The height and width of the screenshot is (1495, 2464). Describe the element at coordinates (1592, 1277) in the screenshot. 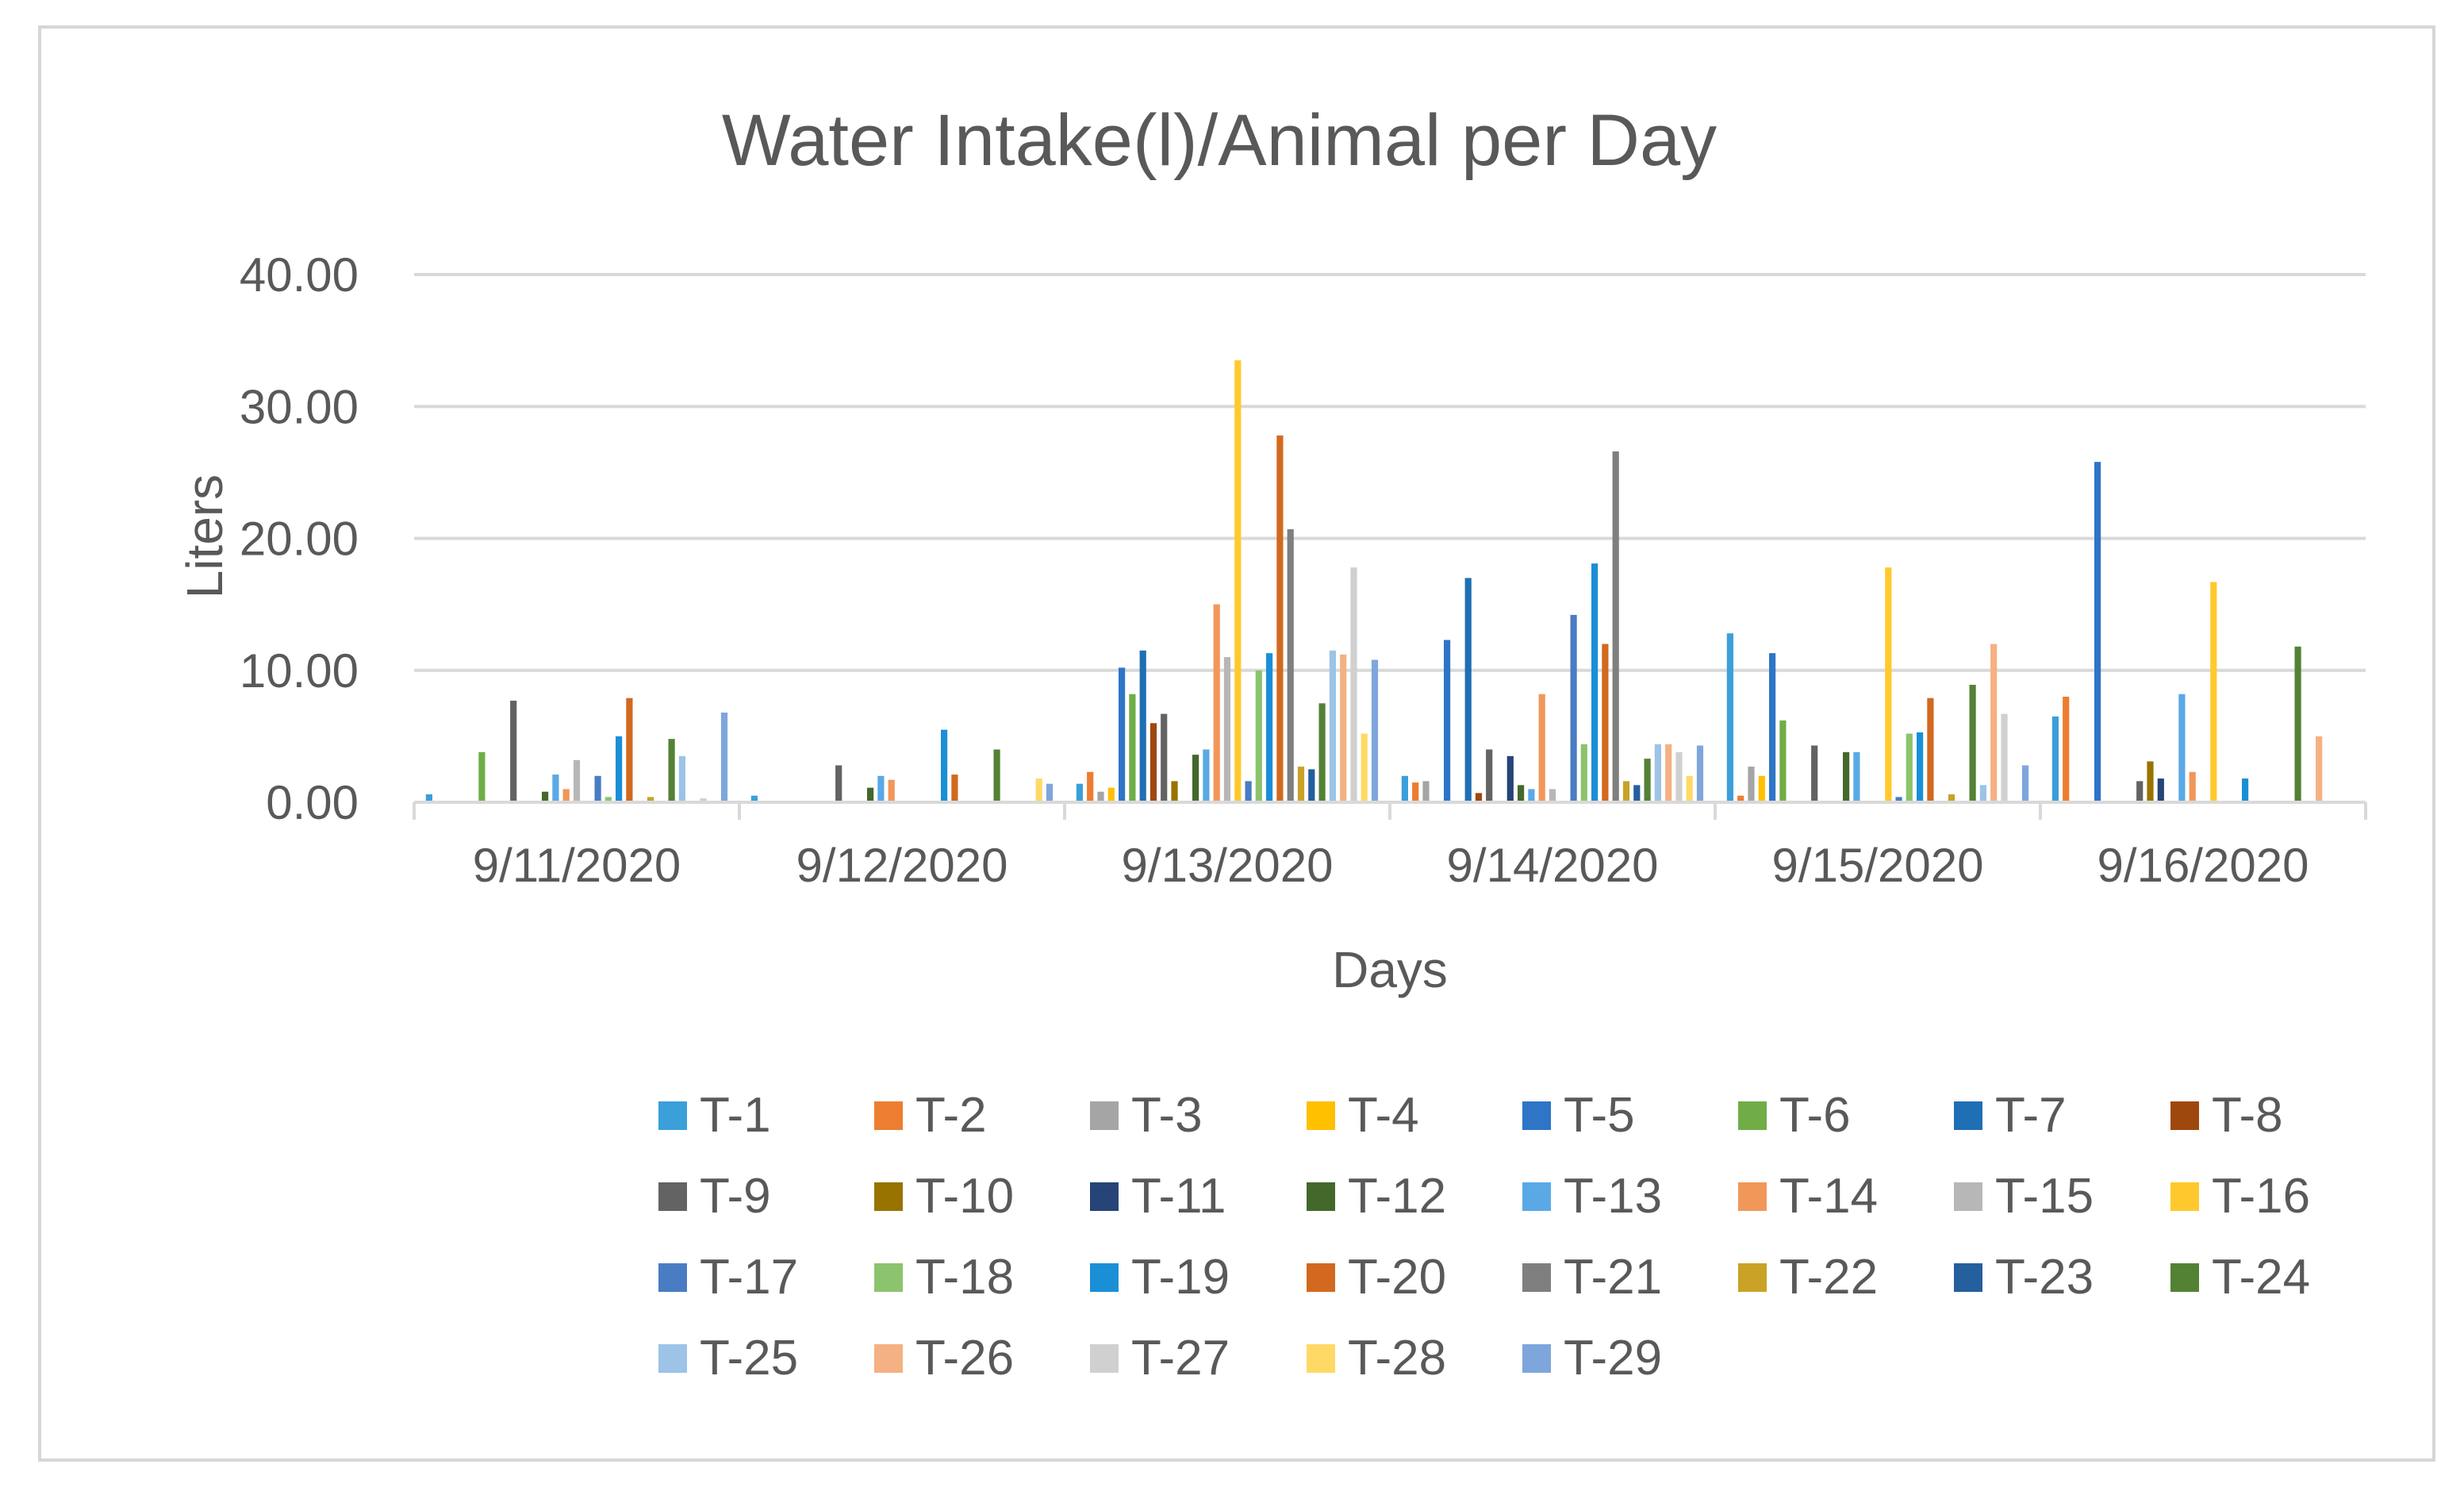

I see `legend-item-t-21: T-21` at that location.